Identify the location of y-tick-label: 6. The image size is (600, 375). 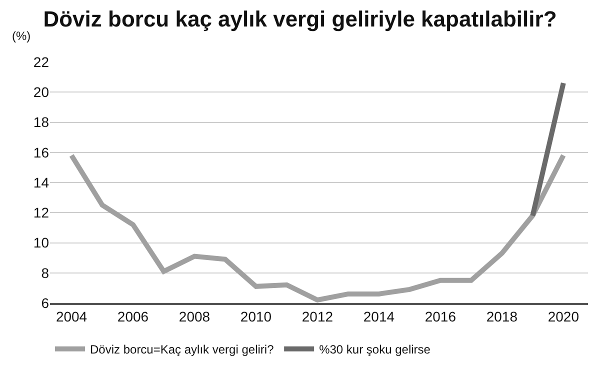
(45, 302).